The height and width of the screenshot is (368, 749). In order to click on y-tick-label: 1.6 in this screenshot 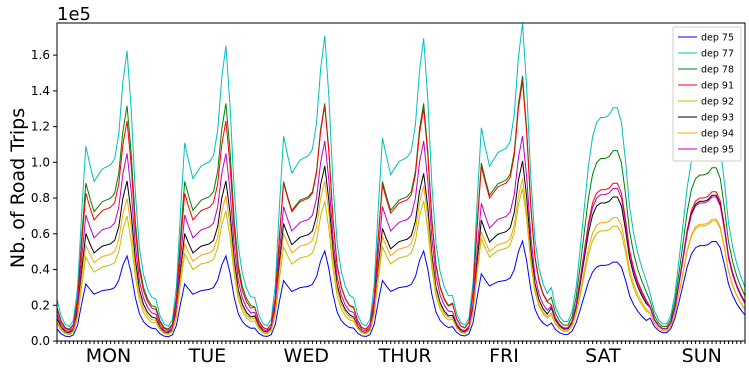, I will do `click(40, 55)`.